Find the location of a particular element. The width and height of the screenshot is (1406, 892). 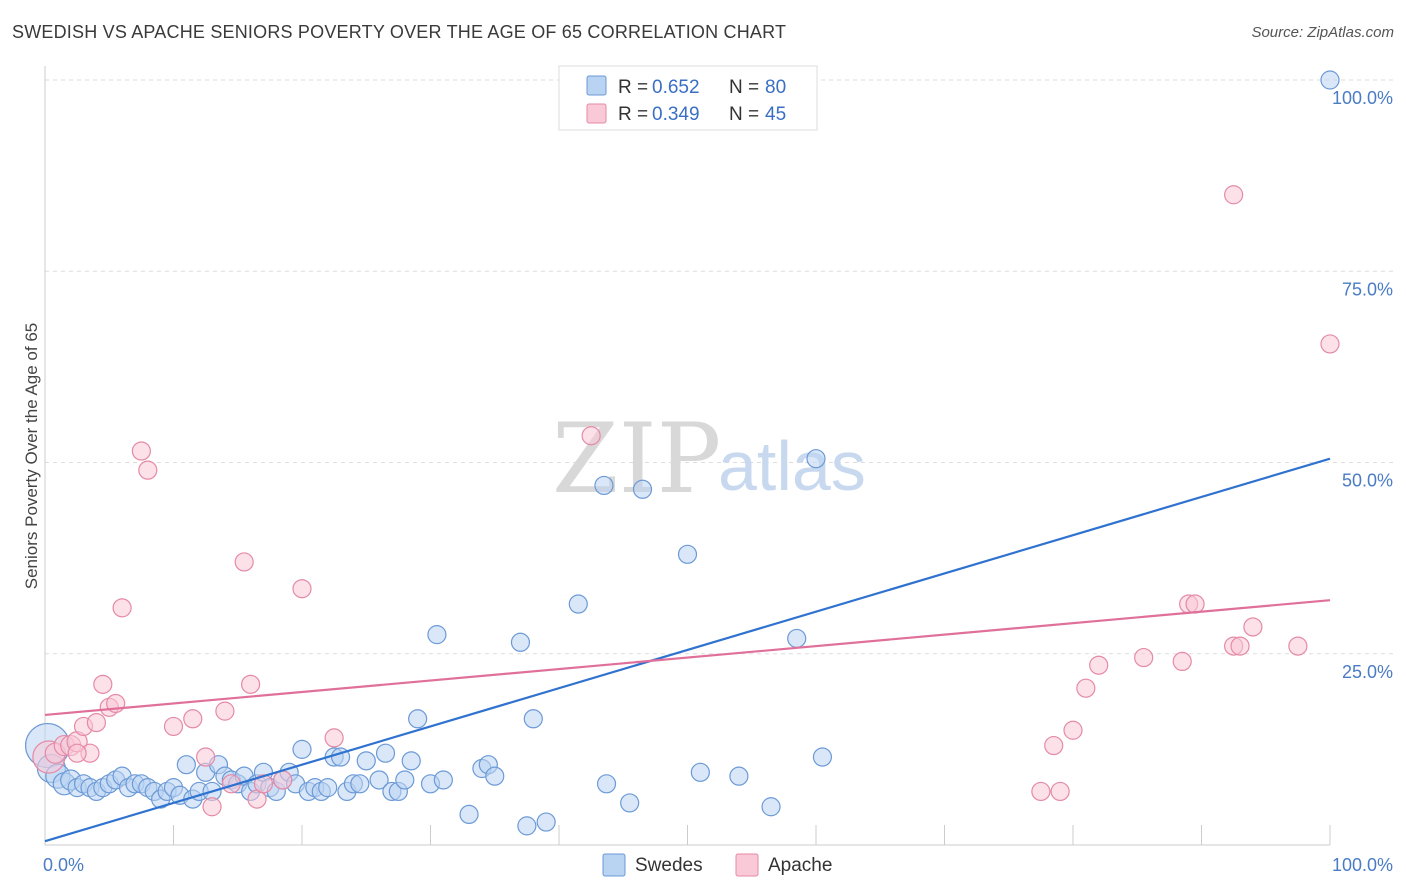

y-tick-labels: 100.0% 75.0% 50.0% 25.0% is located at coordinates (1362, 385).